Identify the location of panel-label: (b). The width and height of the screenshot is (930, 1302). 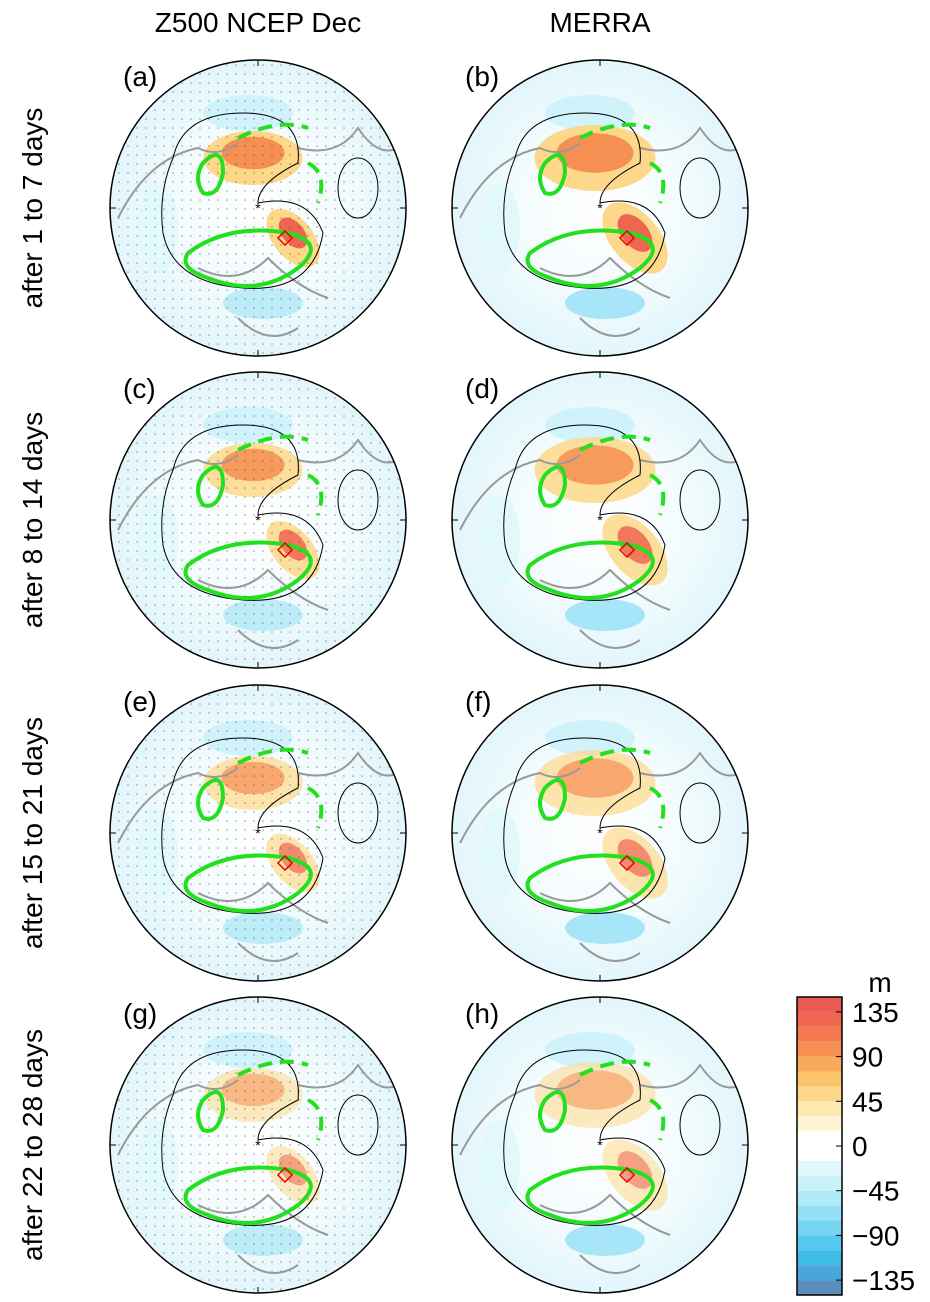
(482, 76).